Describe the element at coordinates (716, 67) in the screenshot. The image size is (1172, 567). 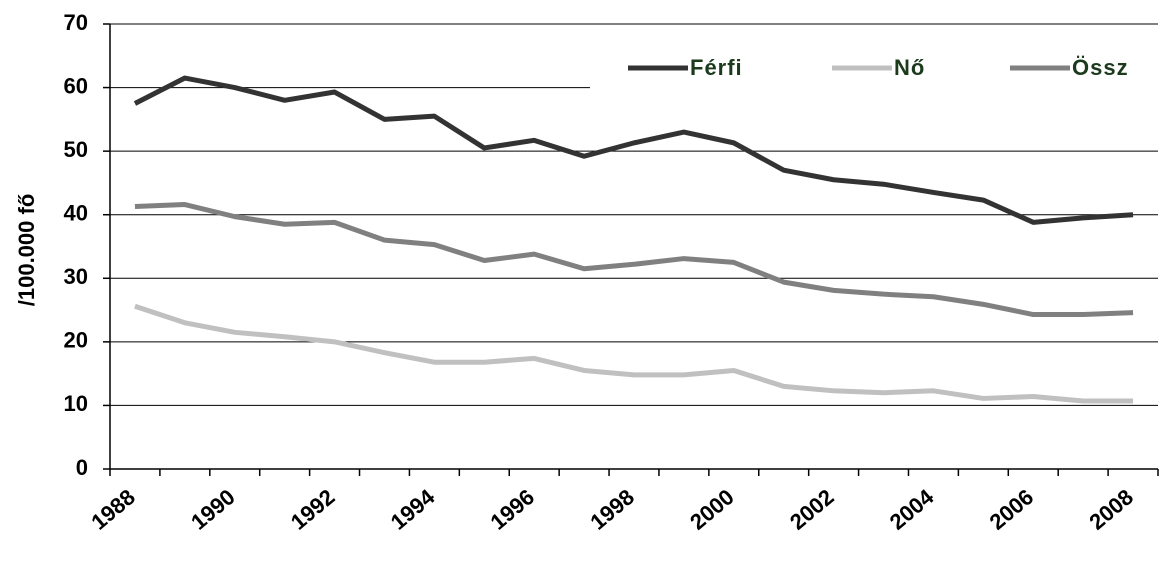
I see `legend-label: Férfi` at that location.